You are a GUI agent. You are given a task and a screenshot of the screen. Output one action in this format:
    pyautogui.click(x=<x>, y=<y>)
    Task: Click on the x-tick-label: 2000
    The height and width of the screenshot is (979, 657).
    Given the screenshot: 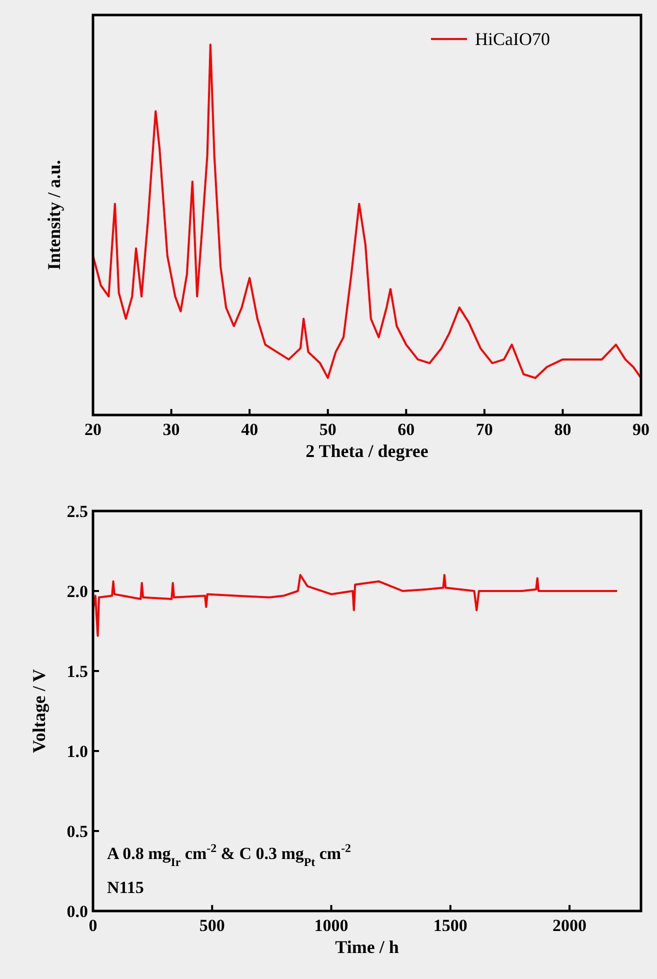 What is the action you would take?
    pyautogui.click(x=569, y=925)
    